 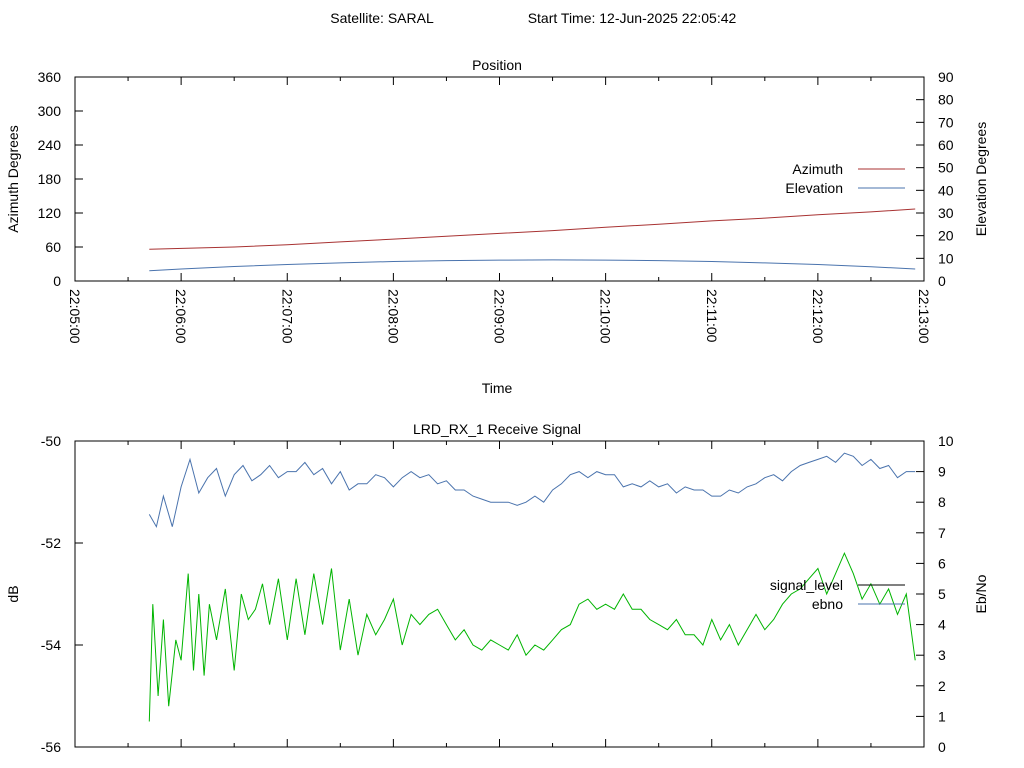 What do you see at coordinates (942, 281) in the screenshot?
I see `elevation-tick-label: 0` at bounding box center [942, 281].